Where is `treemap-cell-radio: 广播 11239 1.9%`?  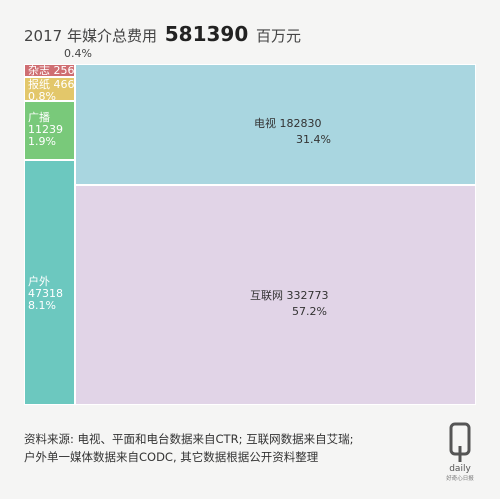
treemap-cell-radio: 广播 11239 1.9% is located at coordinates (49, 130).